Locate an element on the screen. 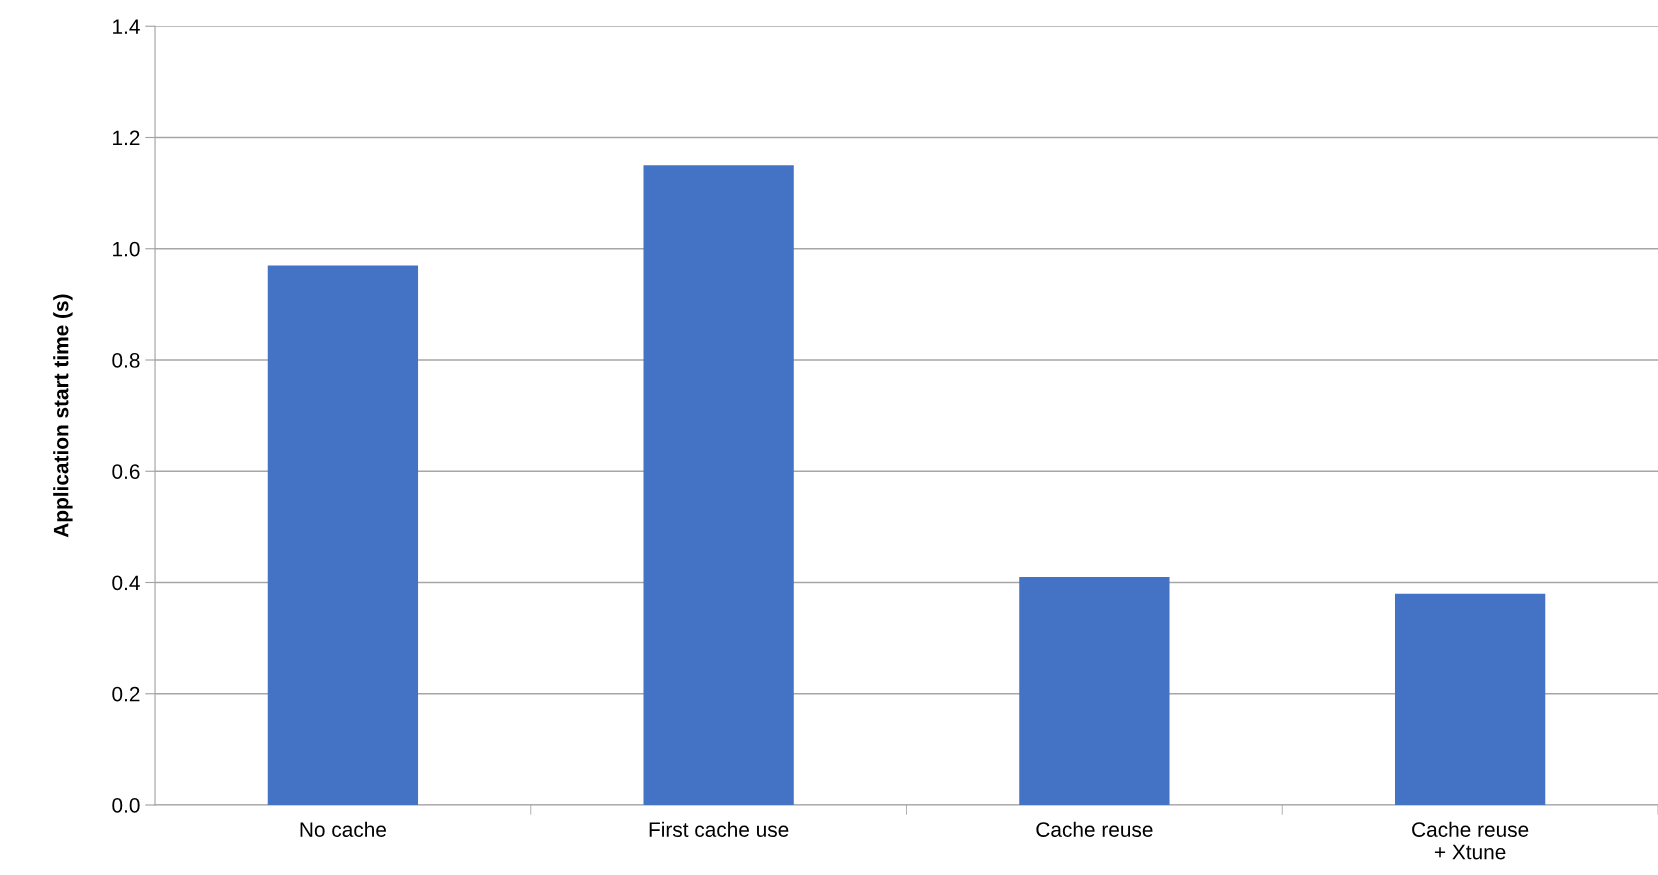 Image resolution: width=1658 pixels, height=875 pixels. y-tick-label: 1.2 is located at coordinates (126, 138).